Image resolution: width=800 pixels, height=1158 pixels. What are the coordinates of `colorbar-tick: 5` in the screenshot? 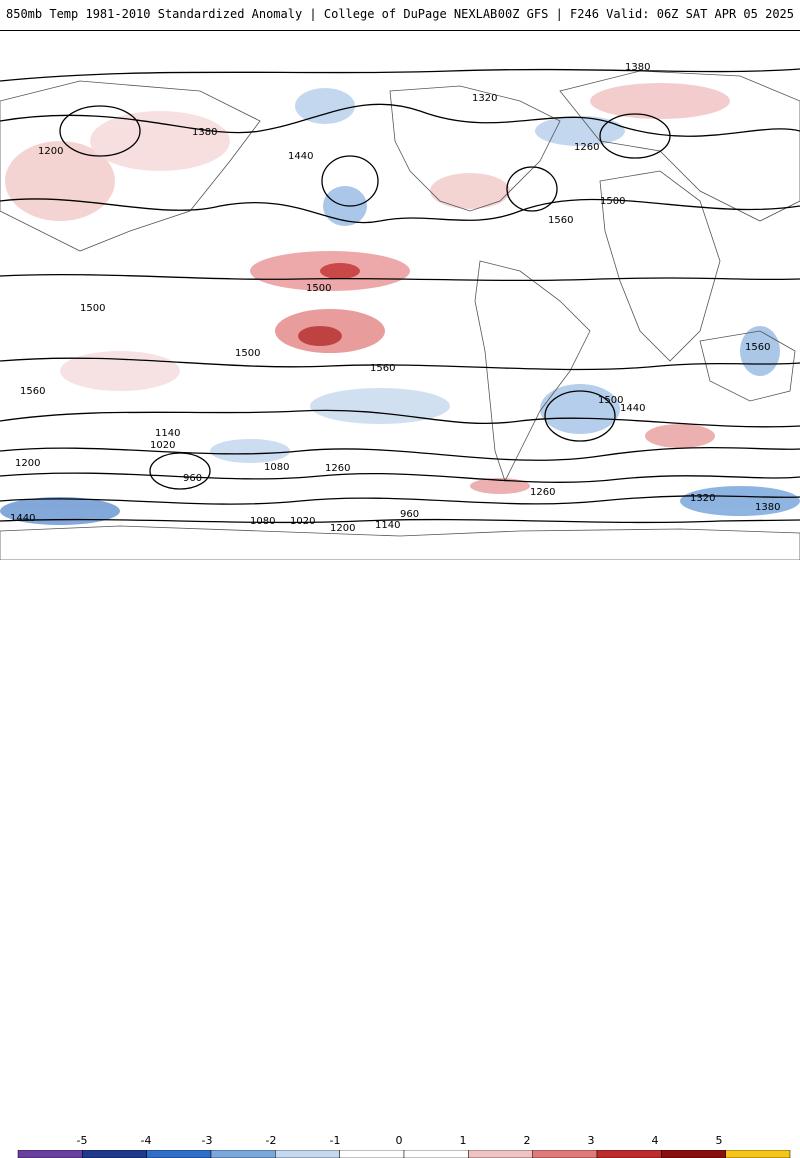 It's located at (719, 1140).